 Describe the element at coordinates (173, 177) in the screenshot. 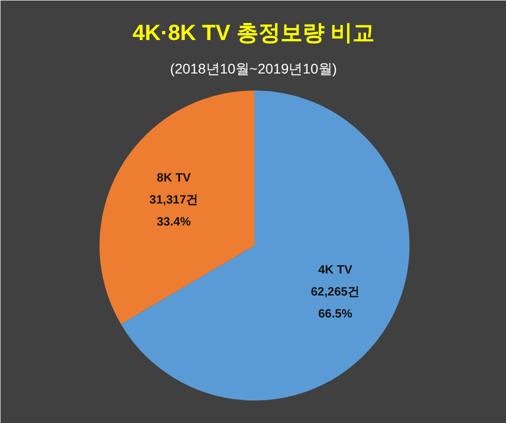

I see `slice-label: 8K TV` at that location.